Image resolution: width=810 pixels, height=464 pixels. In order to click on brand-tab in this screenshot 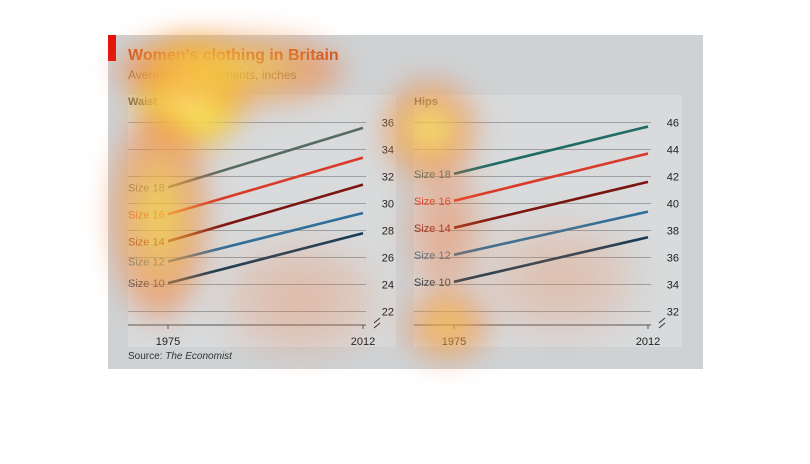, I will do `click(112, 48)`.